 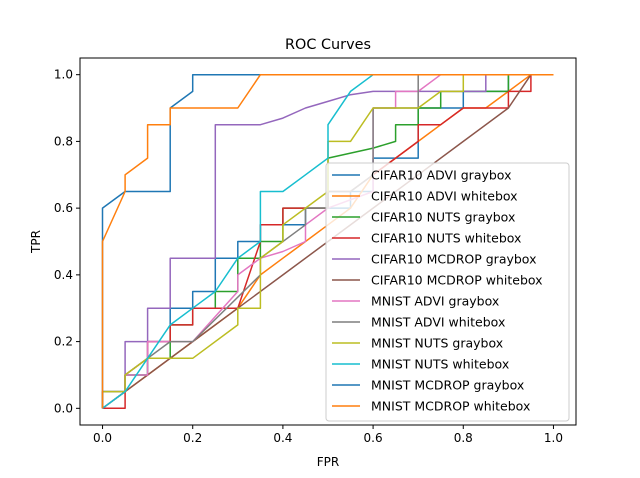 What do you see at coordinates (553, 438) in the screenshot?
I see `x-tick-label-5: 1.0` at bounding box center [553, 438].